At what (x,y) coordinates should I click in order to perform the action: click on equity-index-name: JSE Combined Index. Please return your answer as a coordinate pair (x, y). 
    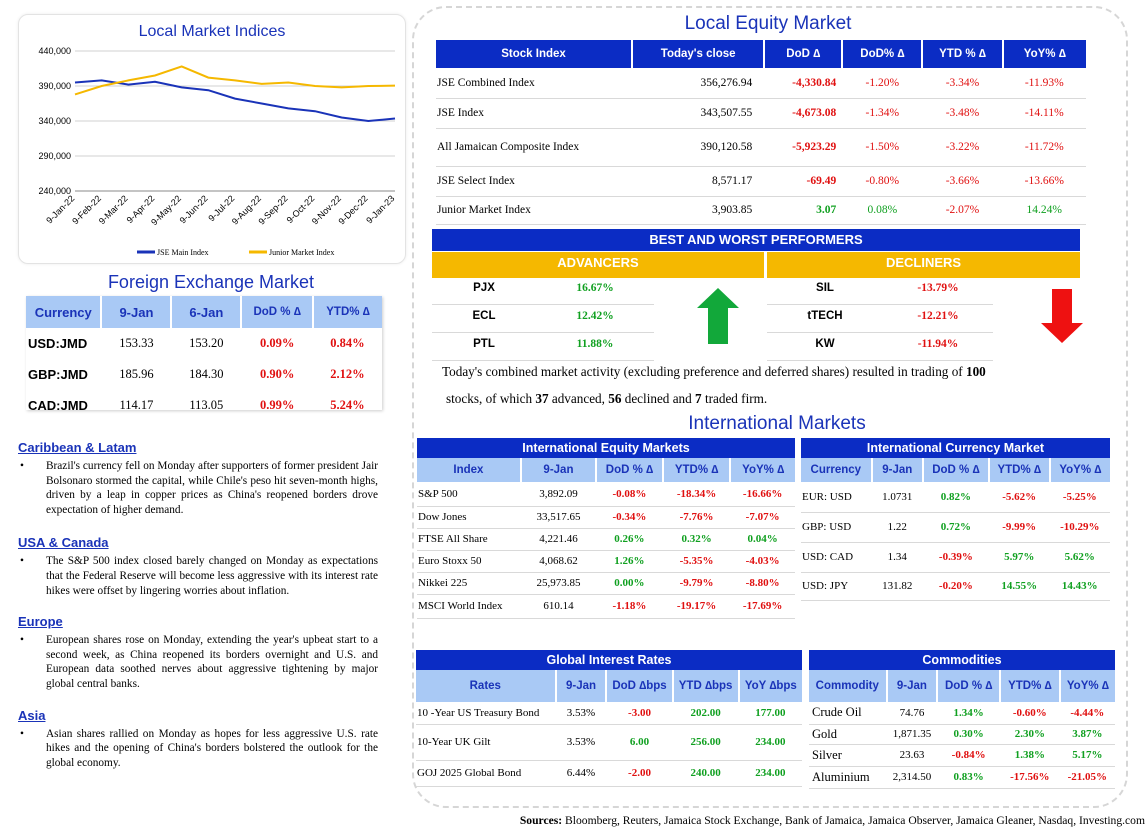
    Looking at the image, I should click on (534, 83).